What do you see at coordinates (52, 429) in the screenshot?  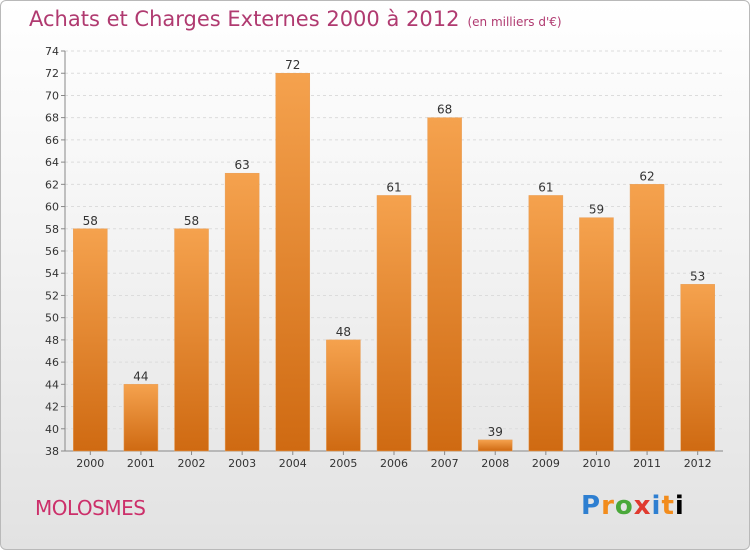 I see `y-tick-label: 40` at bounding box center [52, 429].